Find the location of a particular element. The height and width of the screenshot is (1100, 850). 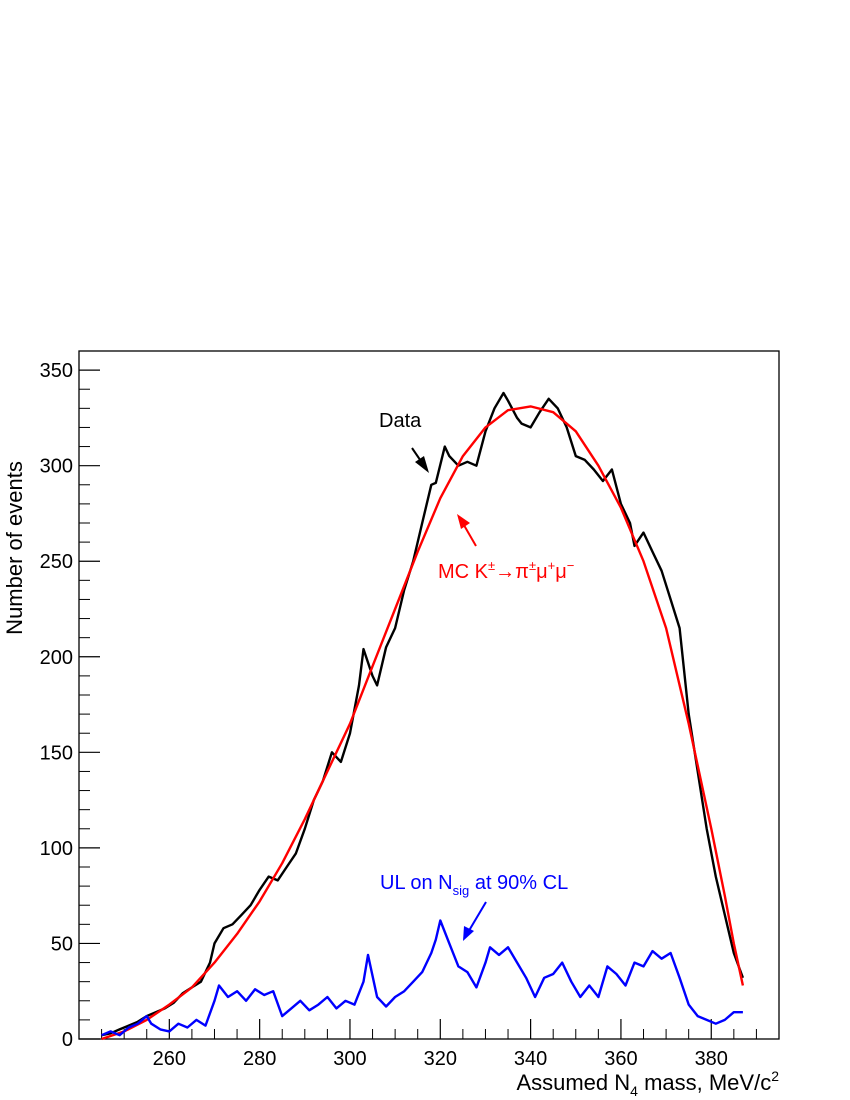

x-axis-label-rest: mass, MeV/c is located at coordinates (704, 1082).